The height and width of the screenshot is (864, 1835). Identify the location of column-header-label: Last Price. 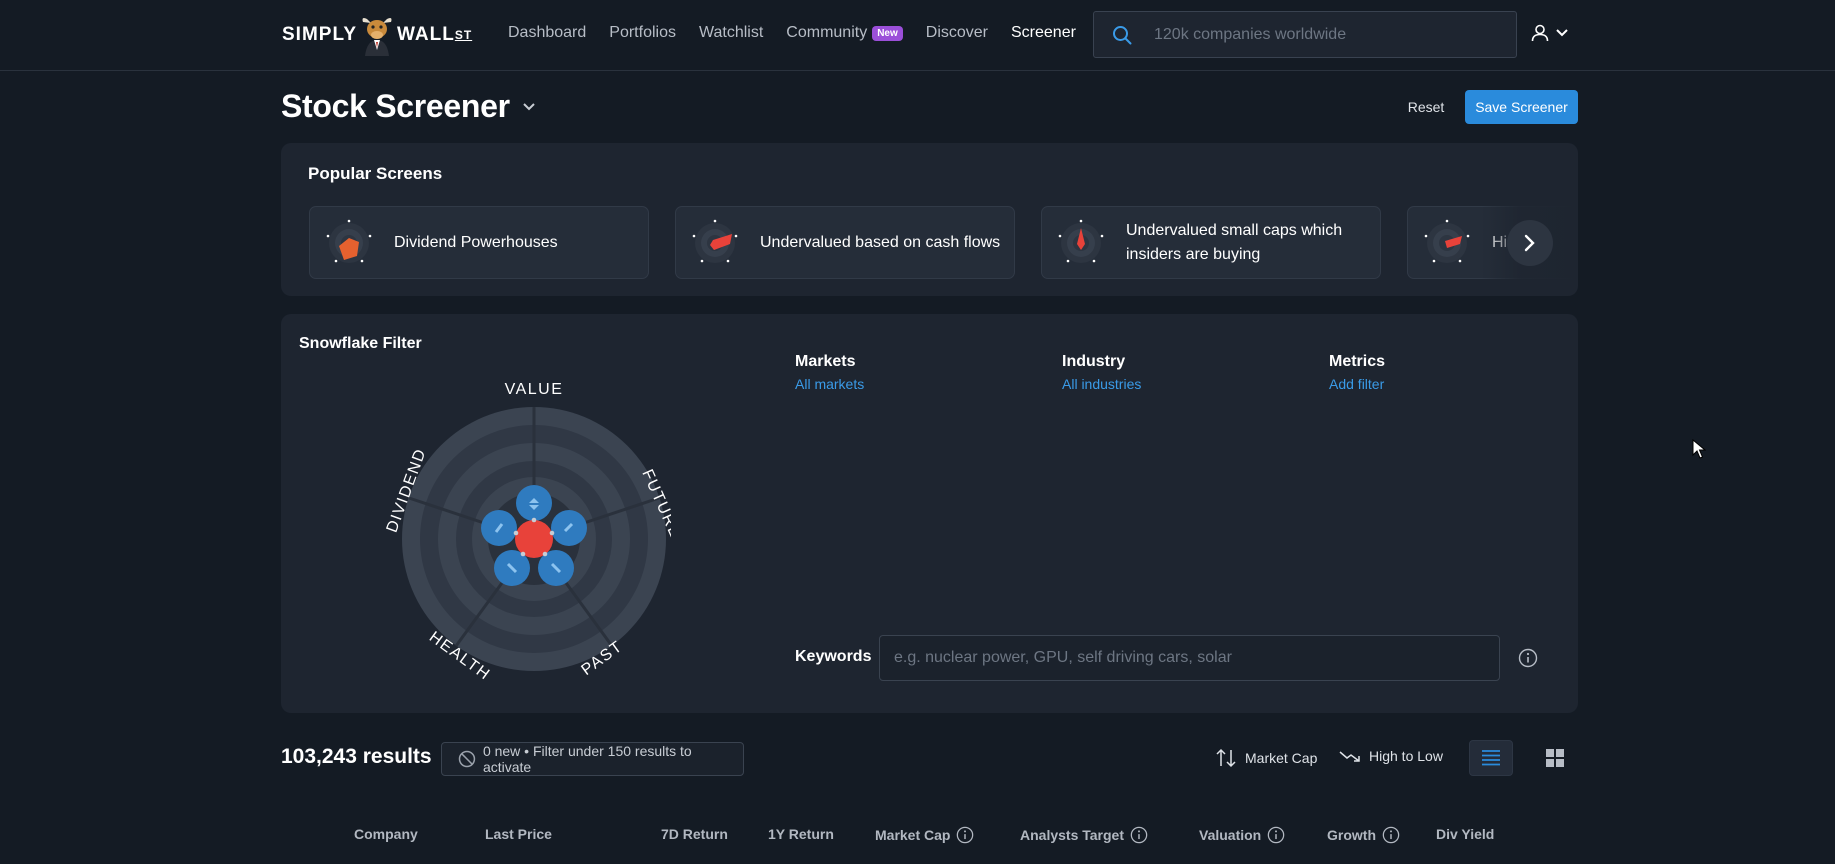
(518, 834).